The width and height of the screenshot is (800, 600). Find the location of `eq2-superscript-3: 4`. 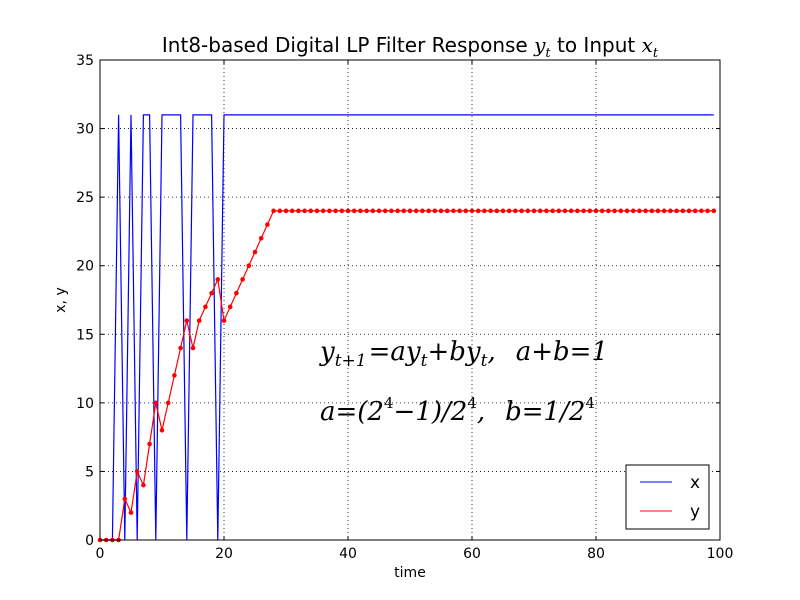

eq2-superscript-3: 4 is located at coordinates (590, 403).